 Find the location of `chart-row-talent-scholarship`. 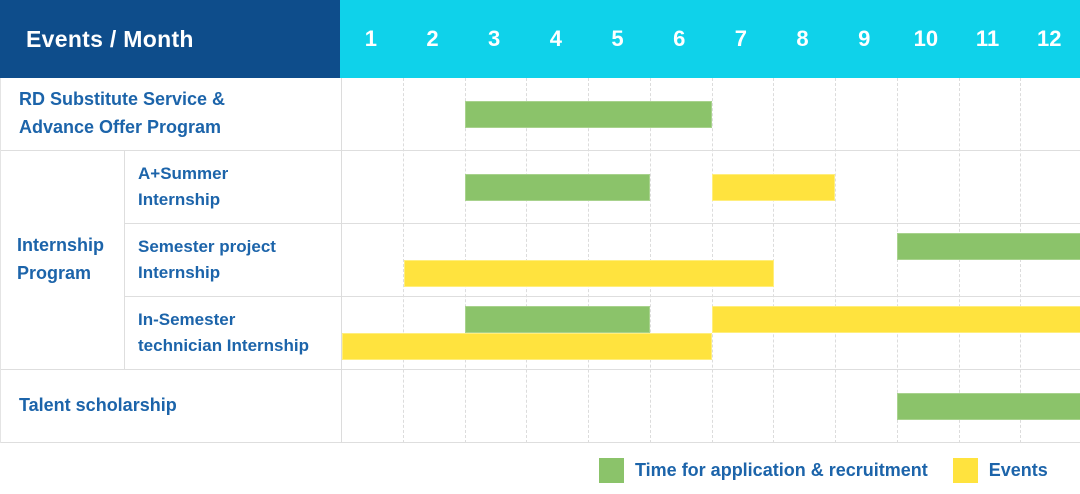

chart-row-talent-scholarship is located at coordinates (711, 406).